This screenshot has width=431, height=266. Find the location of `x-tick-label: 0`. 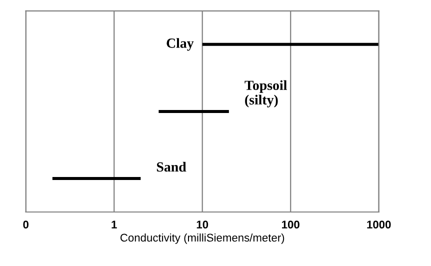

x-tick-label: 0 is located at coordinates (25, 224).